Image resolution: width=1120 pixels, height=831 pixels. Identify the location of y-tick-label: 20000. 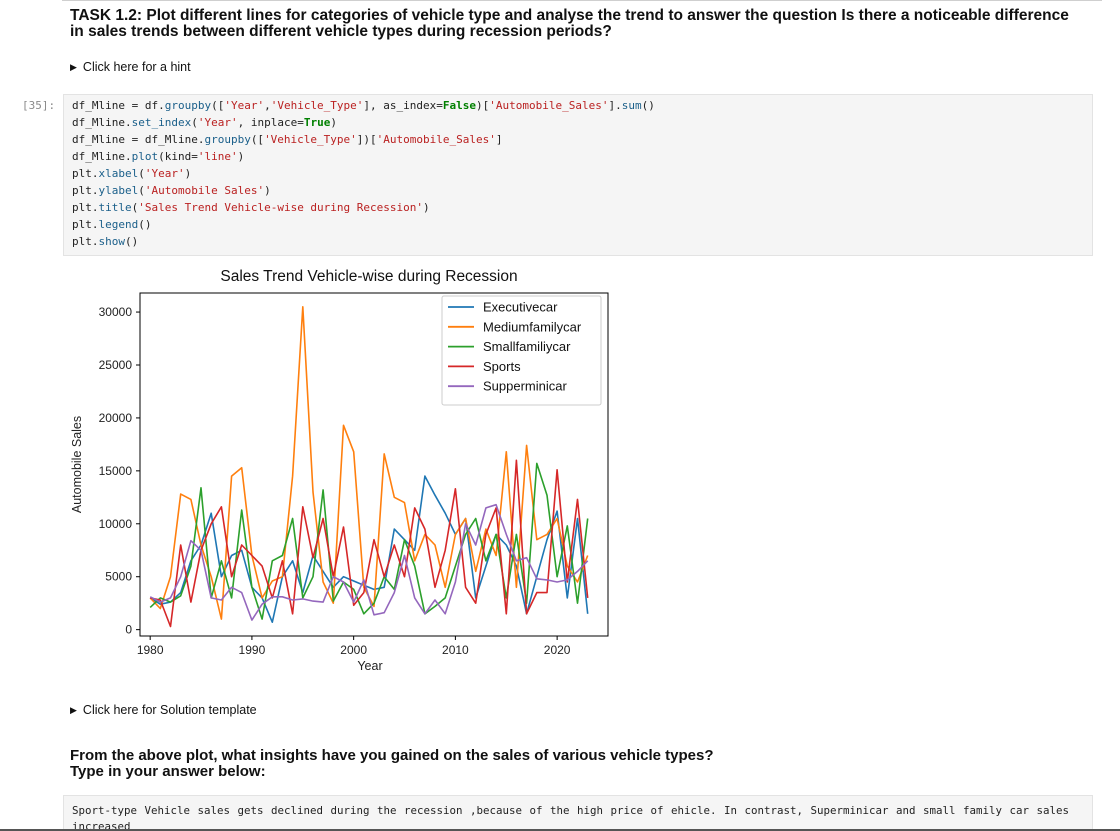
(116, 418).